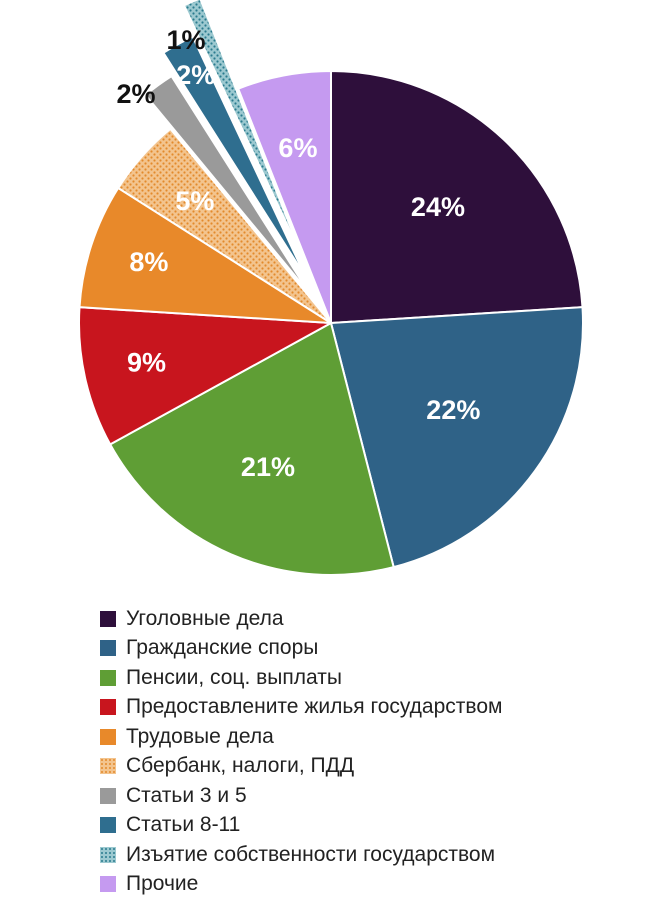 This screenshot has width=656, height=912. What do you see at coordinates (135, 94) in the screenshot?
I see `data-label-статьи-3-и-5: 2%` at bounding box center [135, 94].